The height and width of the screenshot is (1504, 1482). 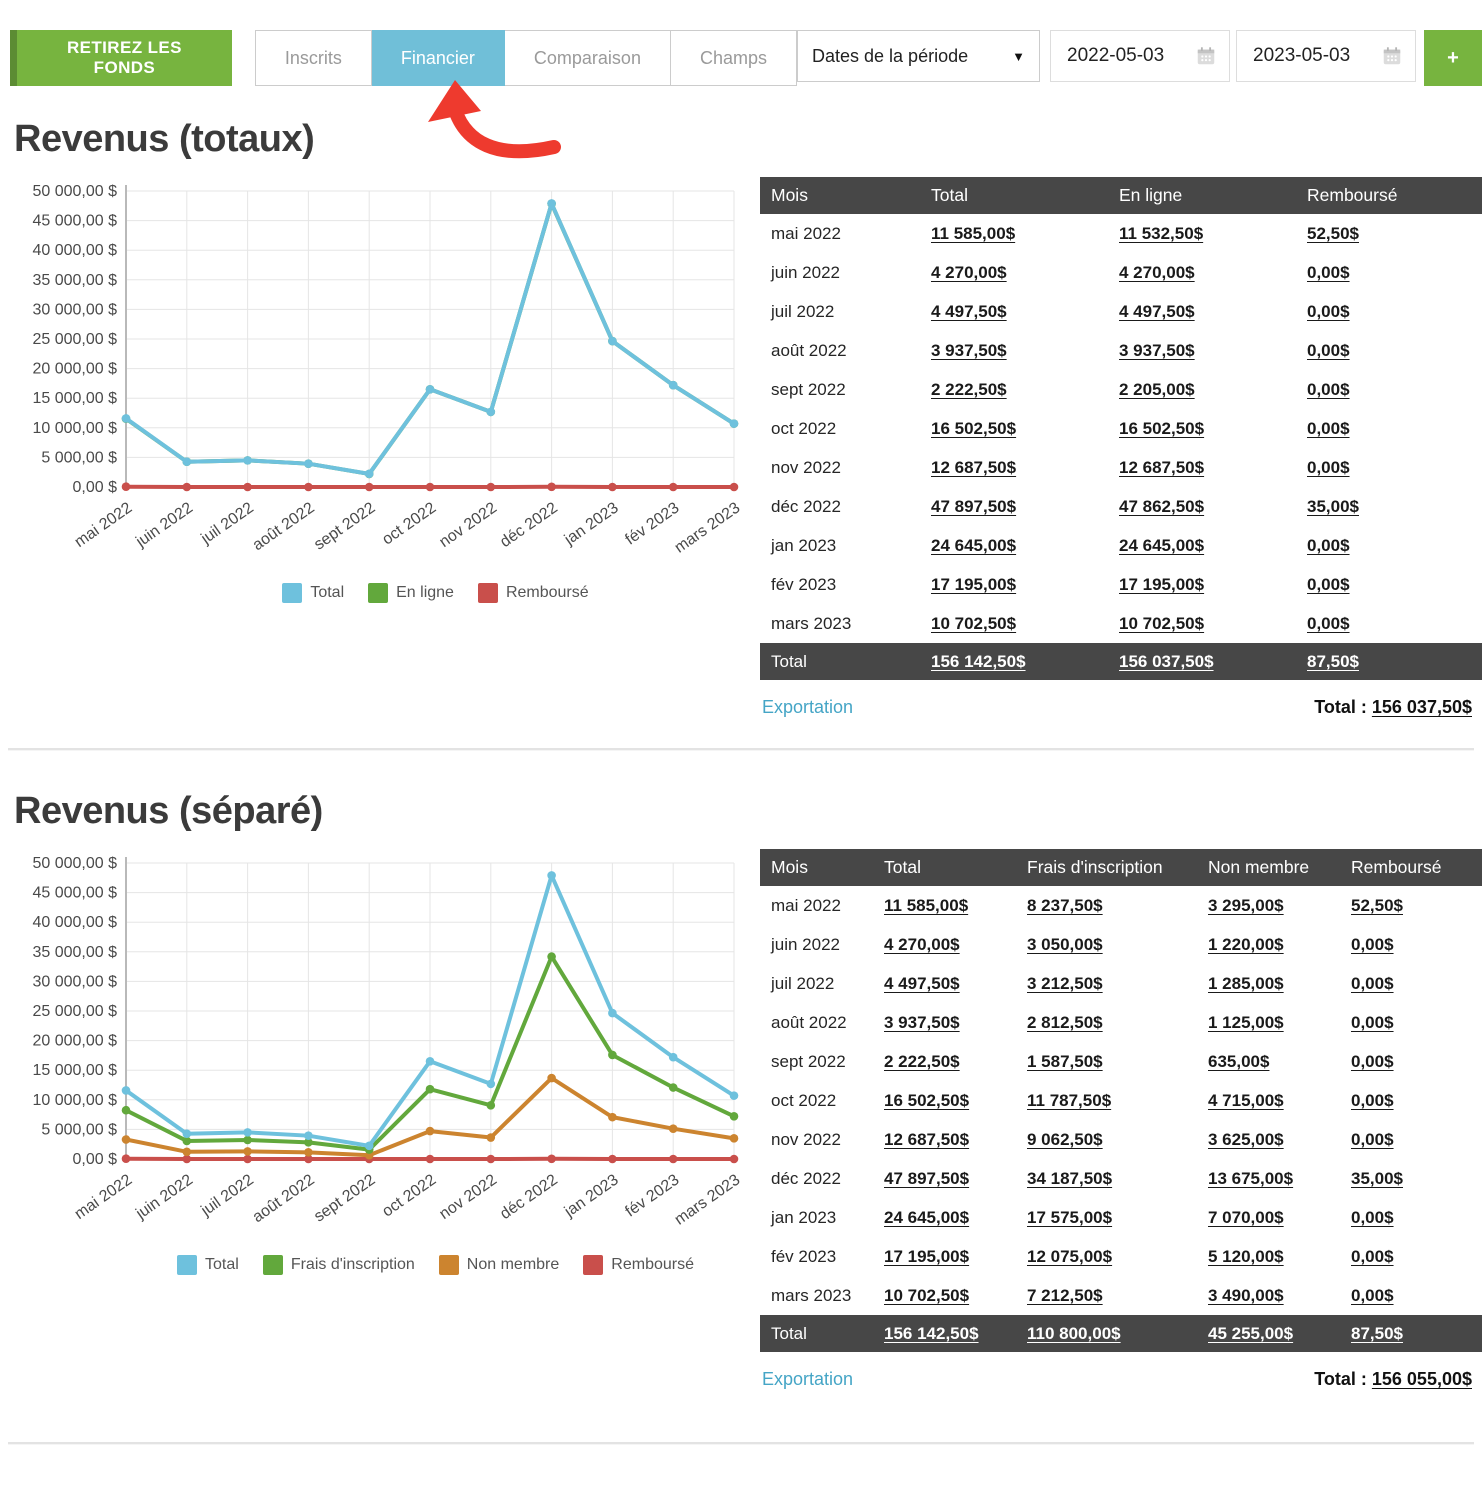 I want to click on amount-link: 2 812,50$, so click(x=1065, y=1022).